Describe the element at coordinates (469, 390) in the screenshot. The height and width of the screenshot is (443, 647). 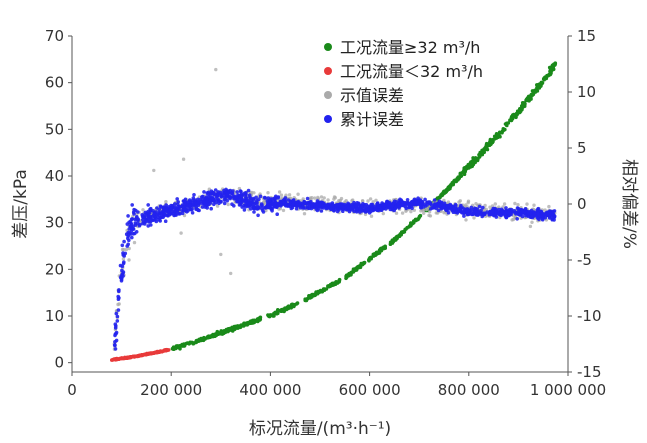
I see `x-tick-label: 800 000` at that location.